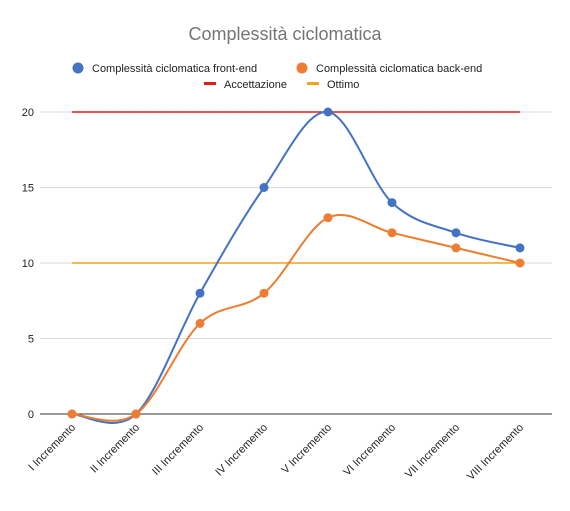 The height and width of the screenshot is (511, 570). I want to click on y-axis-ticks: 0 5 10 15 20, so click(28, 264).